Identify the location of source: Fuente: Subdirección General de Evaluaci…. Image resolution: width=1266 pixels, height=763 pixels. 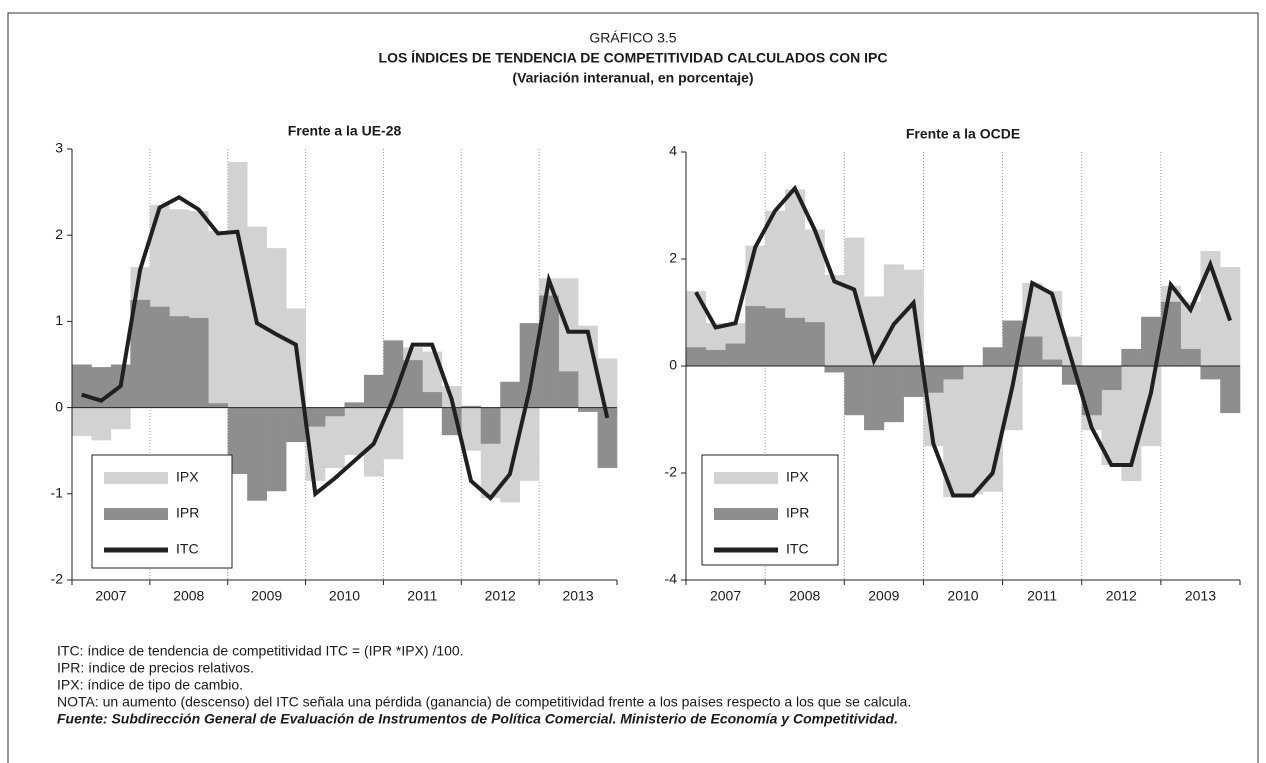
(477, 719).